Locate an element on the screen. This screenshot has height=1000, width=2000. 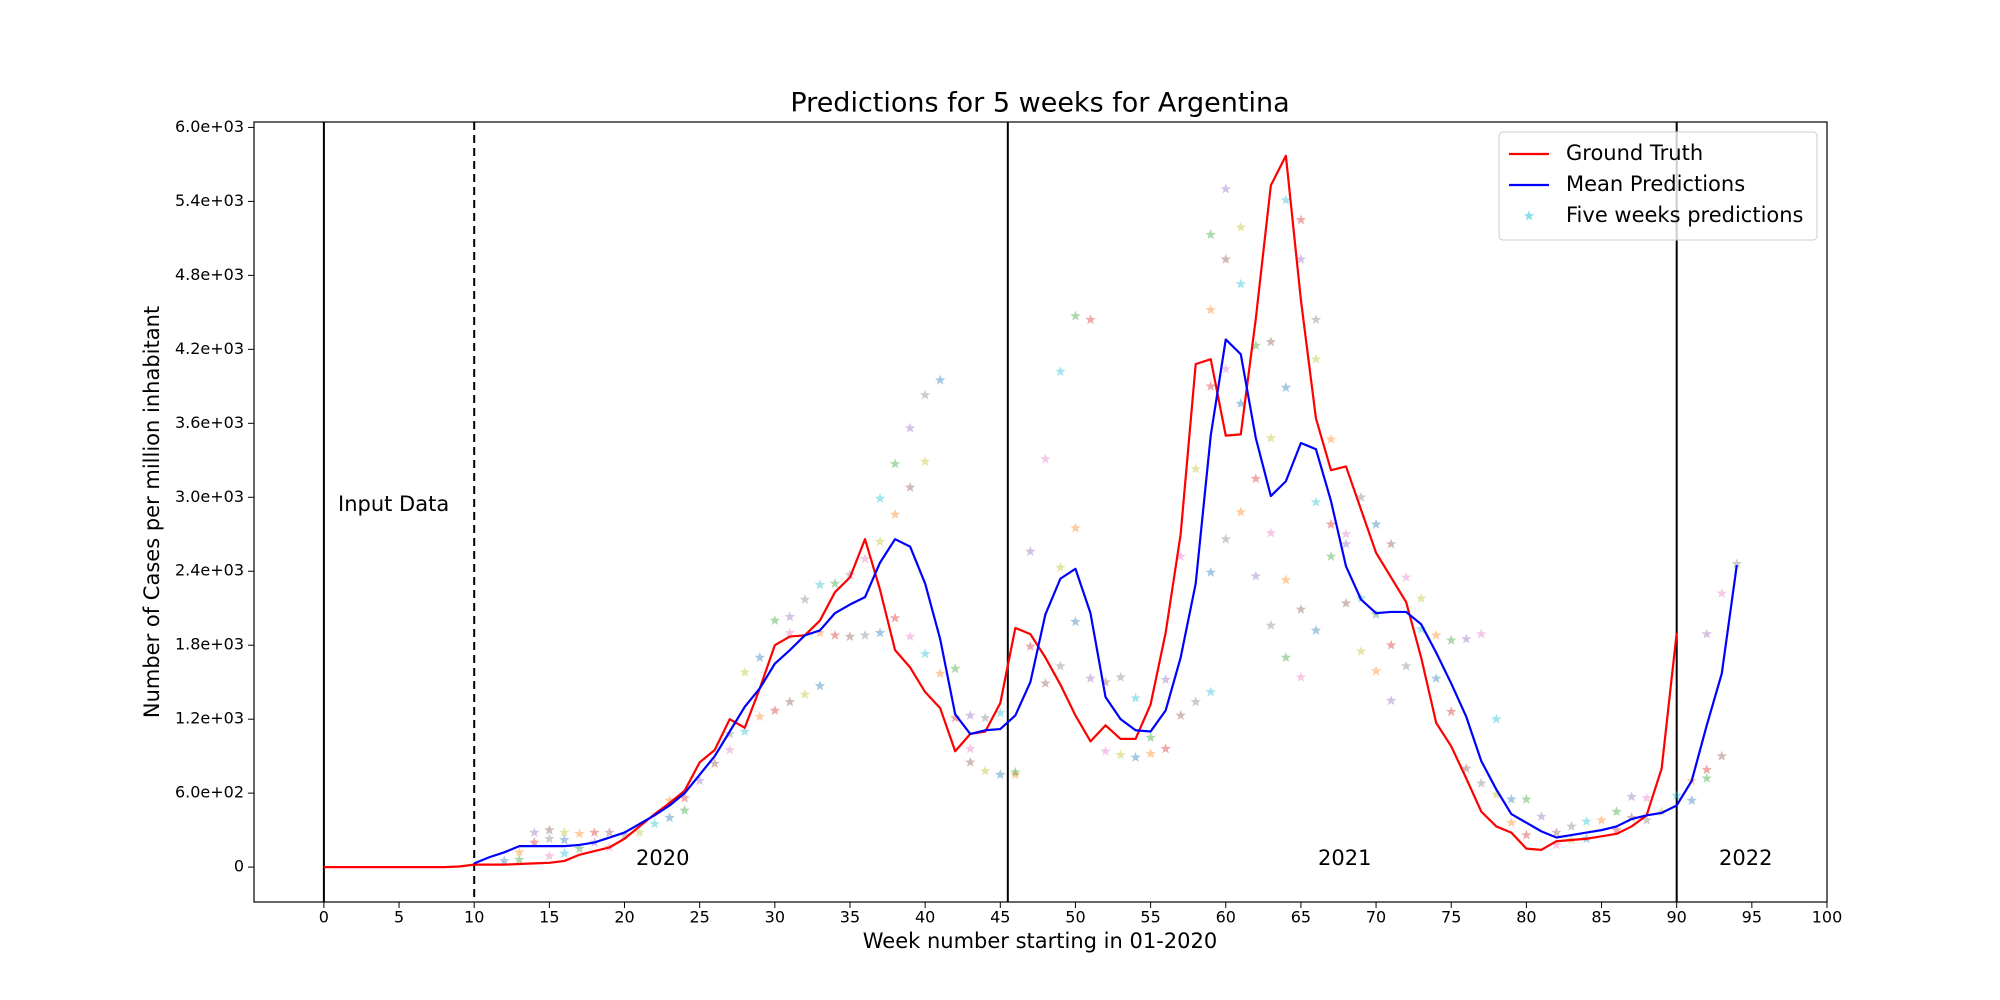
annotation: 2021 is located at coordinates (1344, 858).